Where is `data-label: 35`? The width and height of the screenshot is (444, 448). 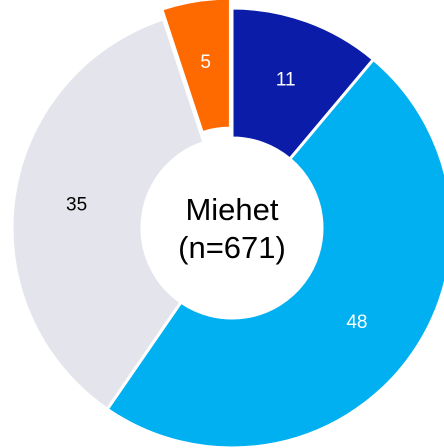
data-label: 35 is located at coordinates (76, 205).